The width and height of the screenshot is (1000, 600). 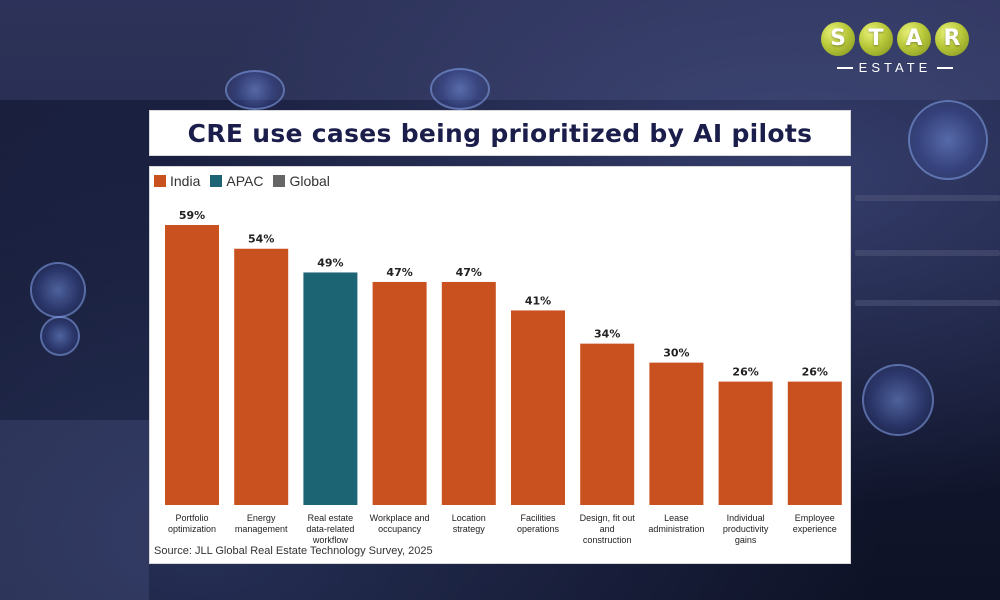 What do you see at coordinates (245, 181) in the screenshot?
I see `legend-label-apac: APAC` at bounding box center [245, 181].